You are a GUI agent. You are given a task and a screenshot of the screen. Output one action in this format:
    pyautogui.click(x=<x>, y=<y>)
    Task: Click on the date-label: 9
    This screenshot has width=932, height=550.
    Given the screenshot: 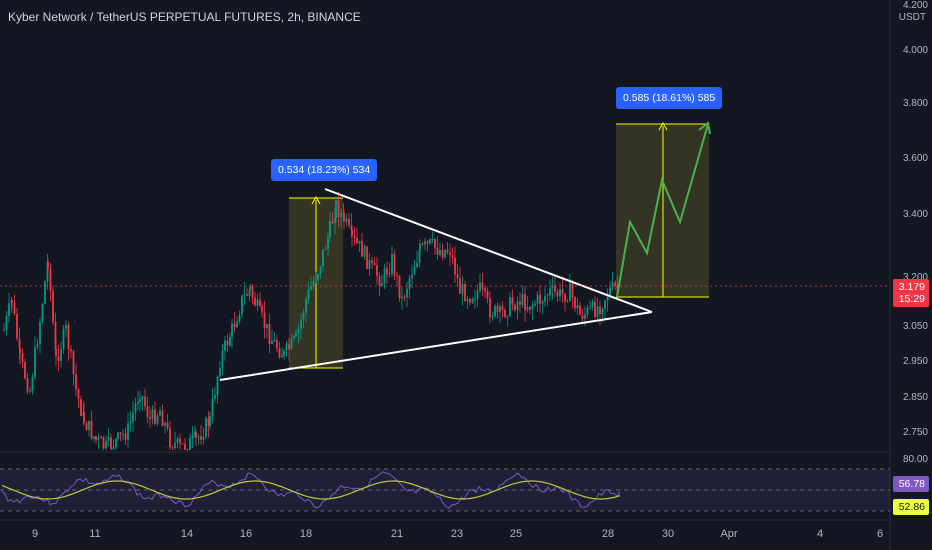 What is the action you would take?
    pyautogui.click(x=35, y=534)
    